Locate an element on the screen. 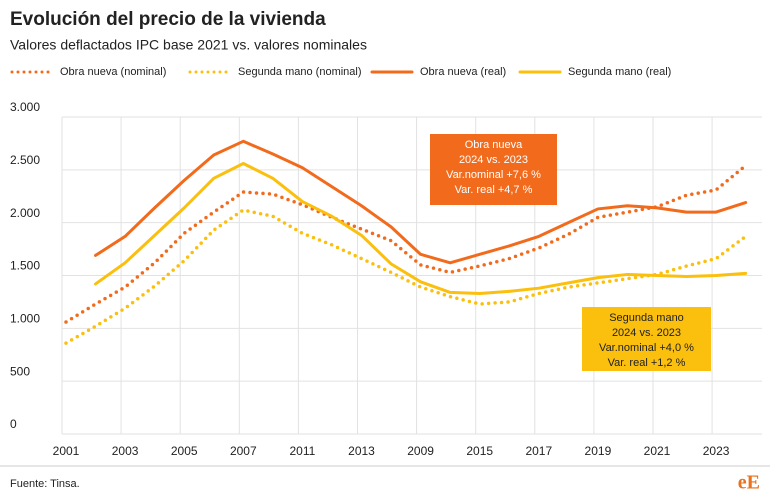 Image resolution: width=770 pixels, height=500 pixels. y-tick-label: 2.500 is located at coordinates (25, 160).